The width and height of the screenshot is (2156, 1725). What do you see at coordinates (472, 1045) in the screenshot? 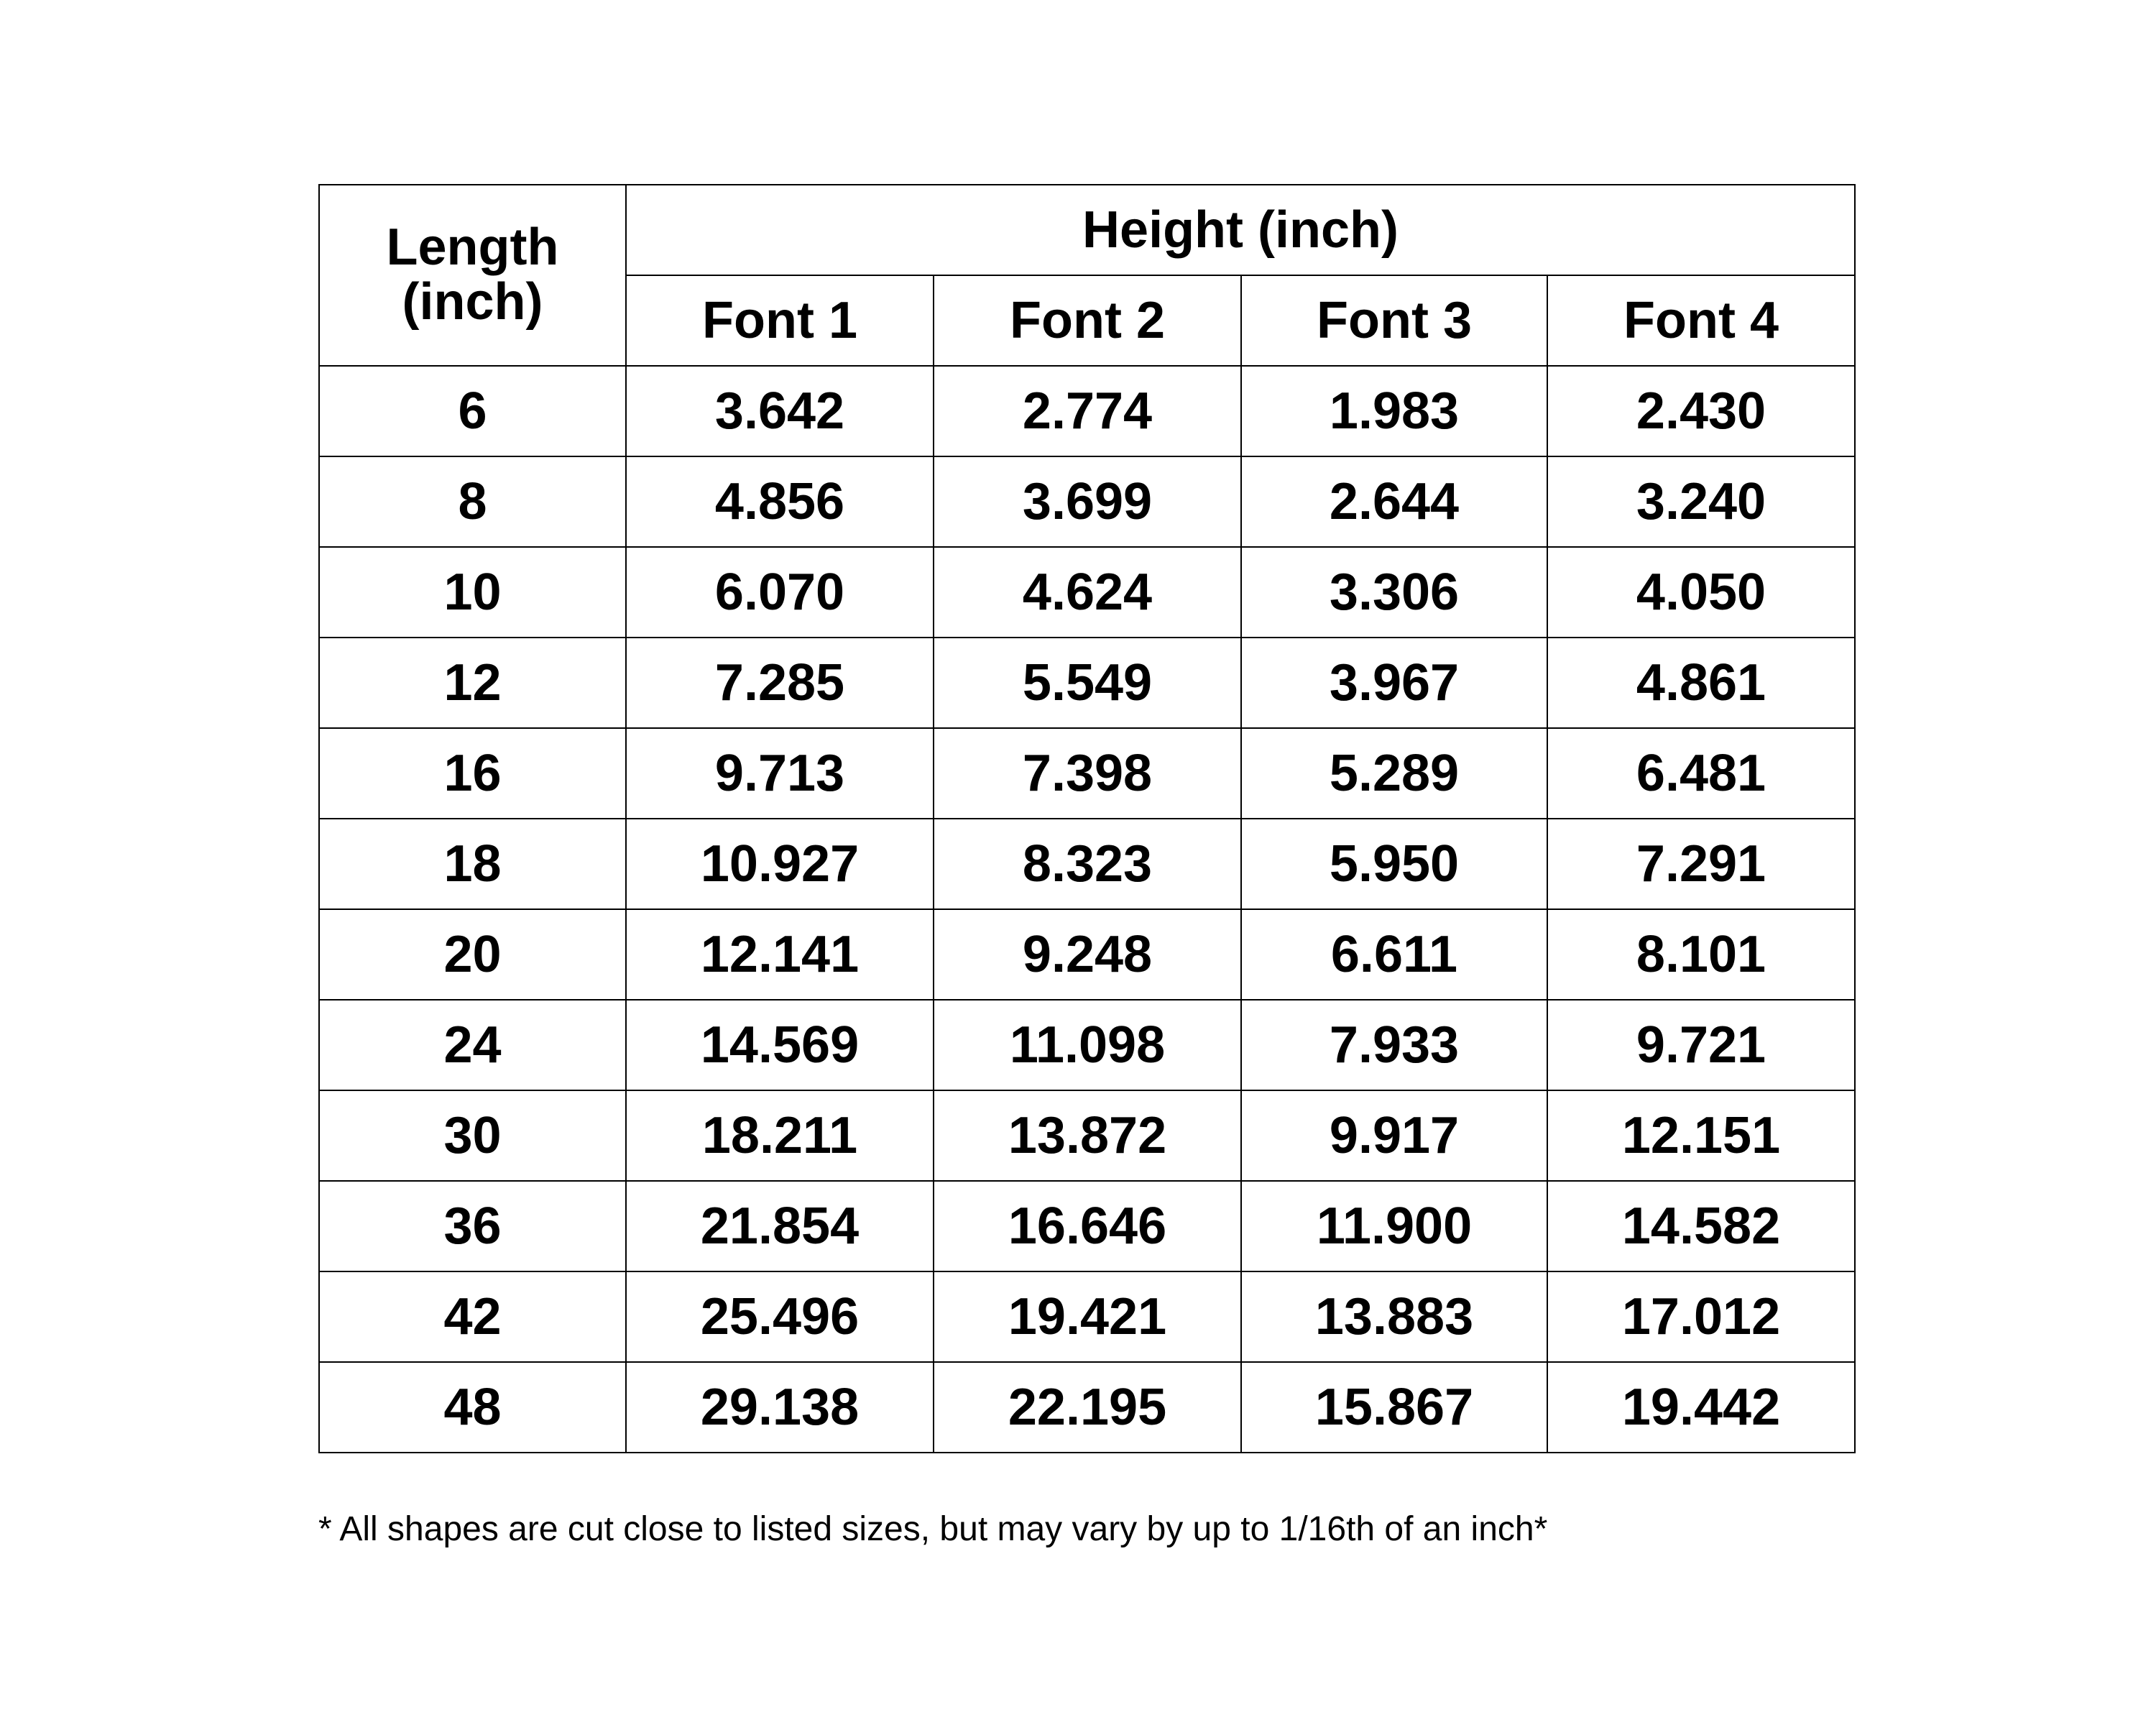
I see `length-cell: 24` at bounding box center [472, 1045].